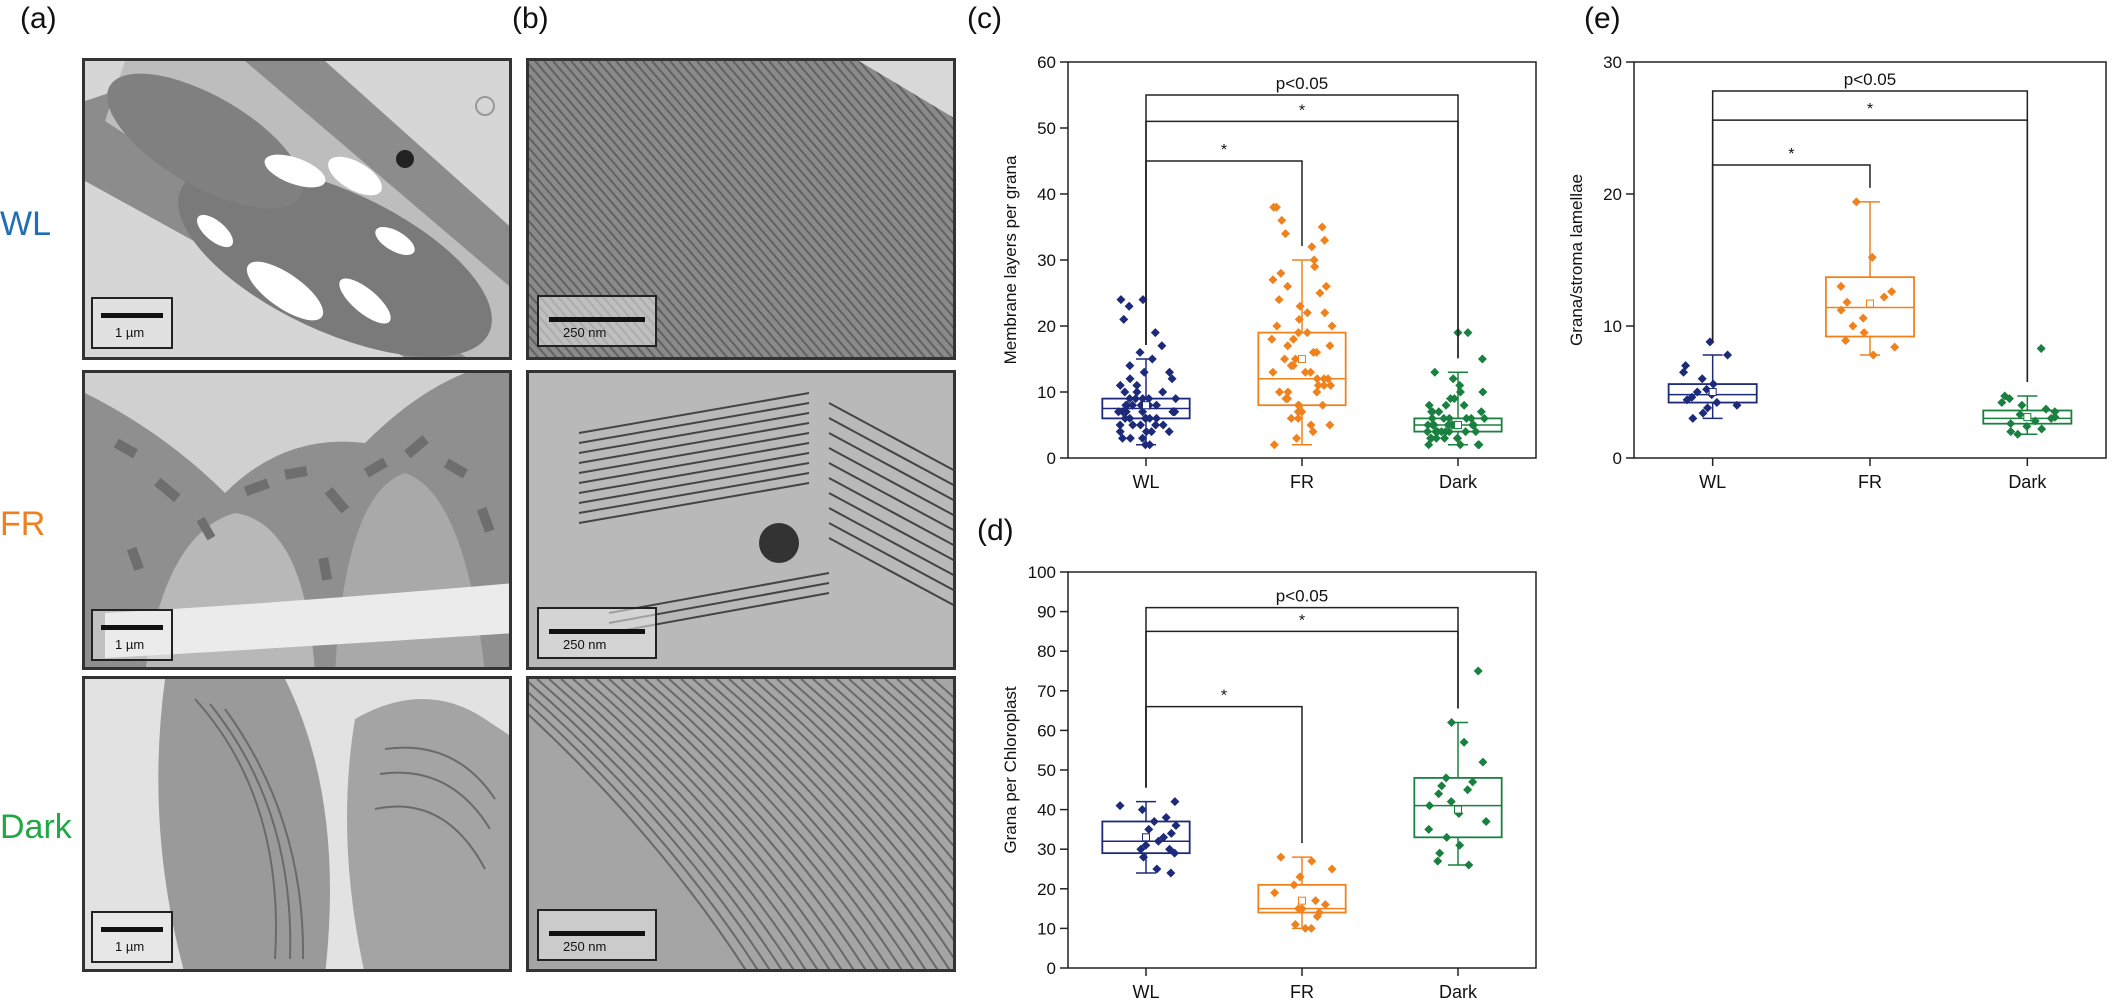 This screenshot has width=2128, height=1000. Describe the element at coordinates (1302, 326) in the screenshot. I see `box-fr` at that location.